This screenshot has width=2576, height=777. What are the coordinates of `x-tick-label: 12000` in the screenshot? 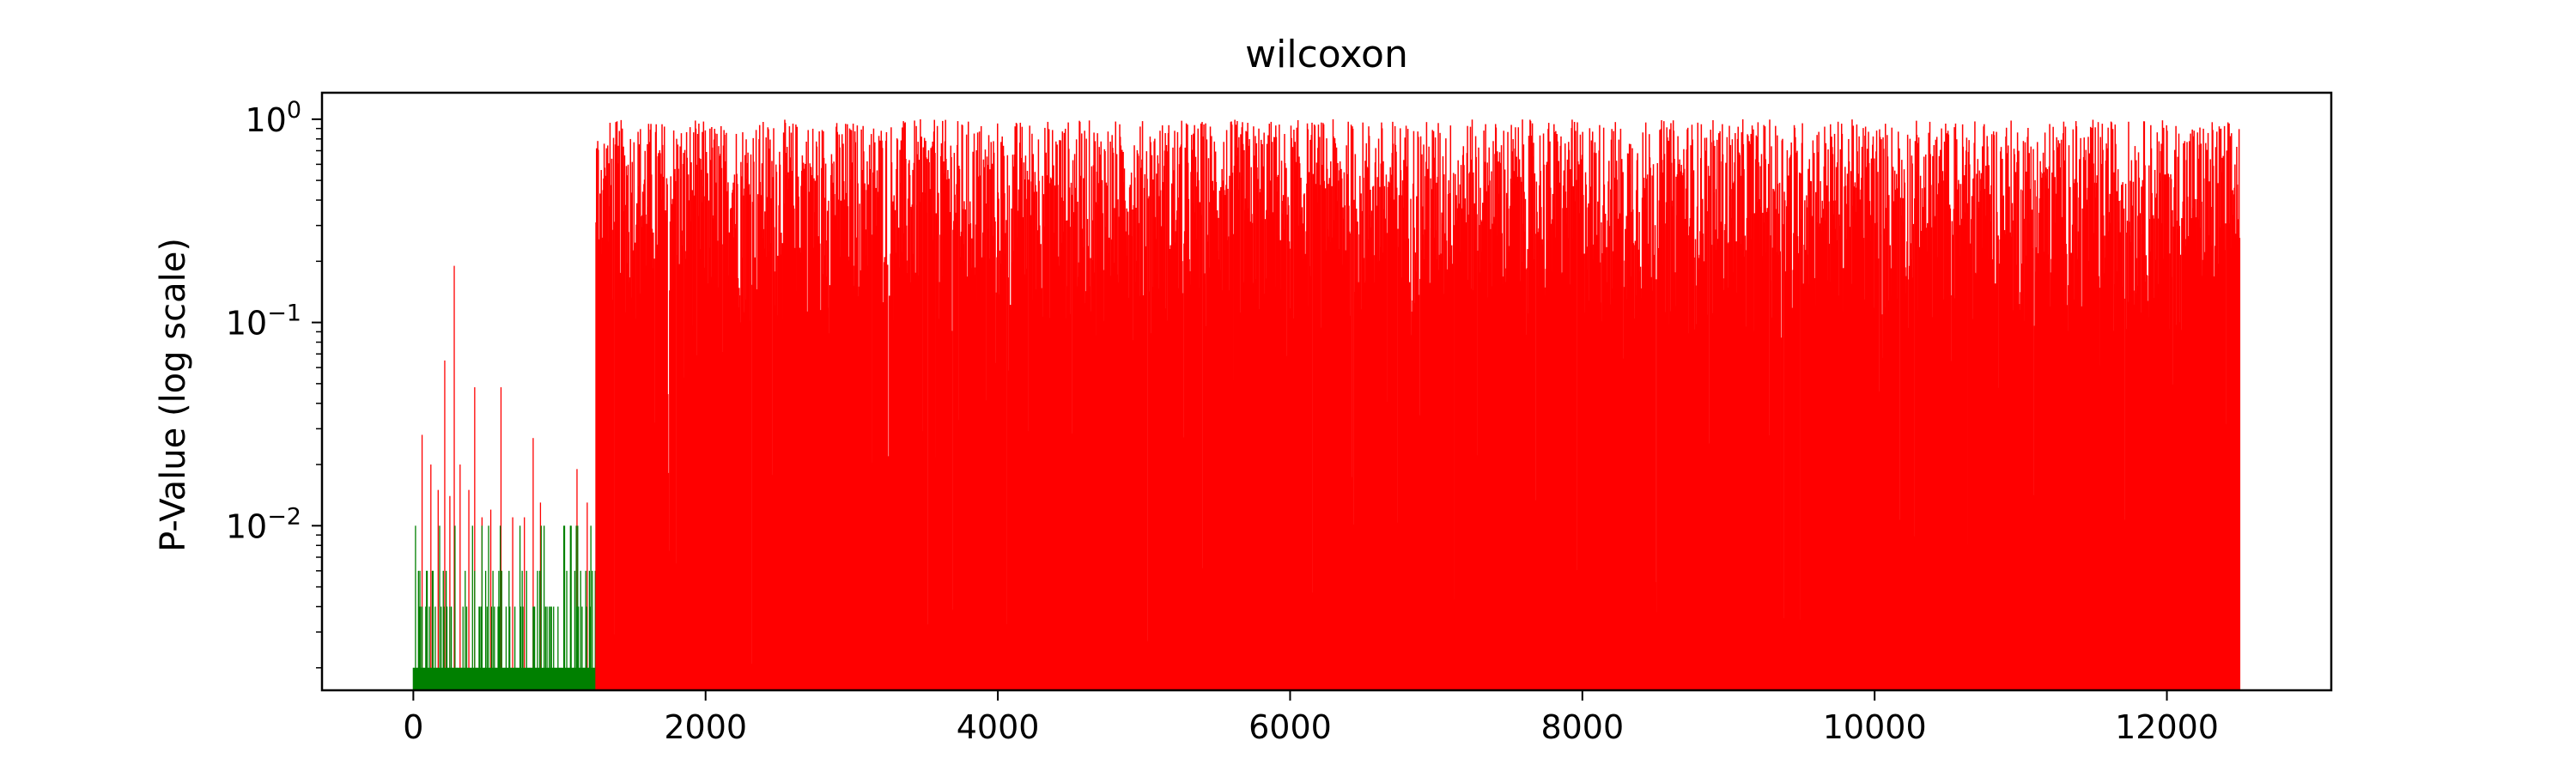 It's located at (2167, 727).